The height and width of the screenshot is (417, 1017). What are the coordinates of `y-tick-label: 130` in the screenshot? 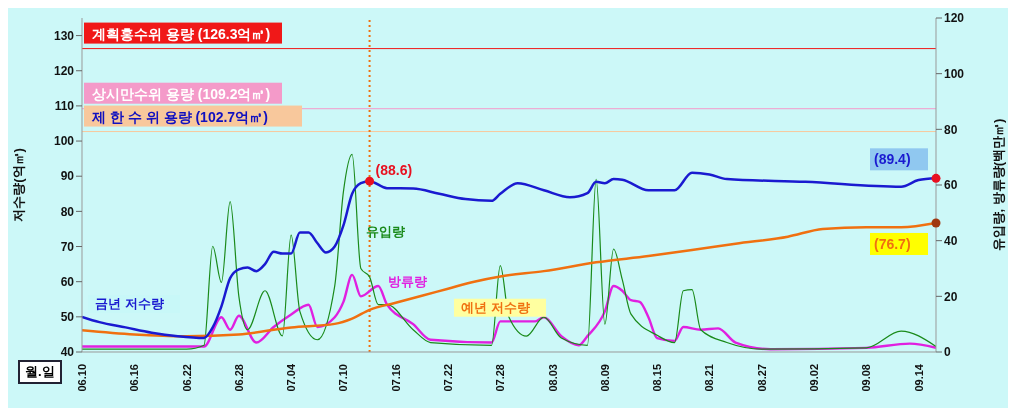 It's located at (64, 35).